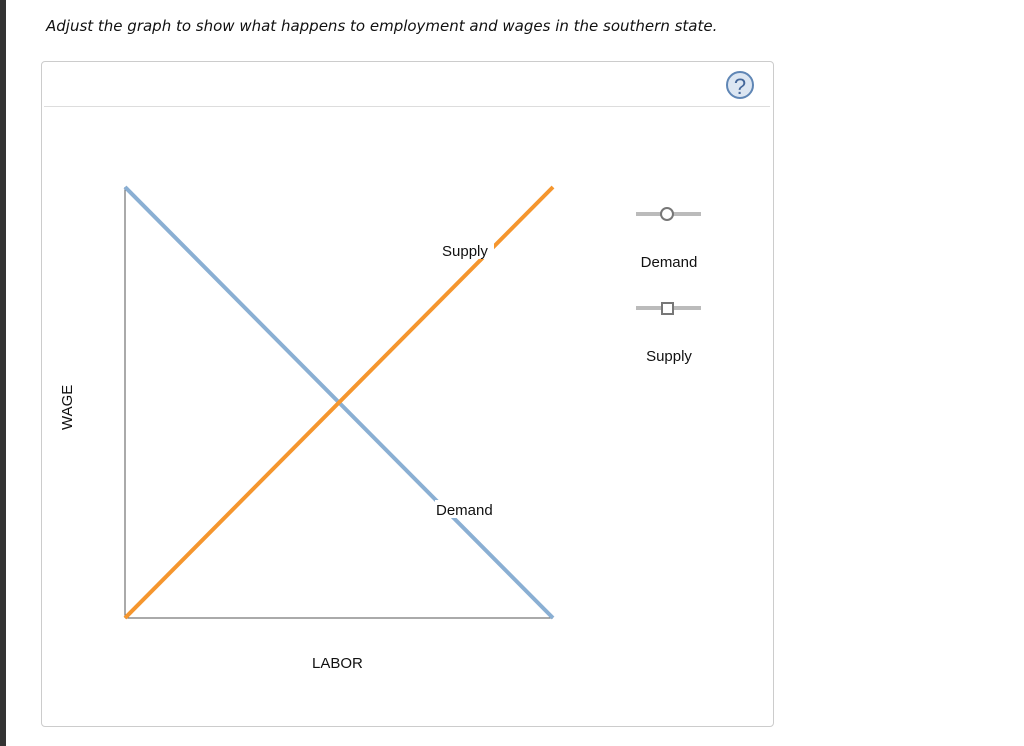 The width and height of the screenshot is (1024, 746). I want to click on y-axis-label: WAGE, so click(67, 407).